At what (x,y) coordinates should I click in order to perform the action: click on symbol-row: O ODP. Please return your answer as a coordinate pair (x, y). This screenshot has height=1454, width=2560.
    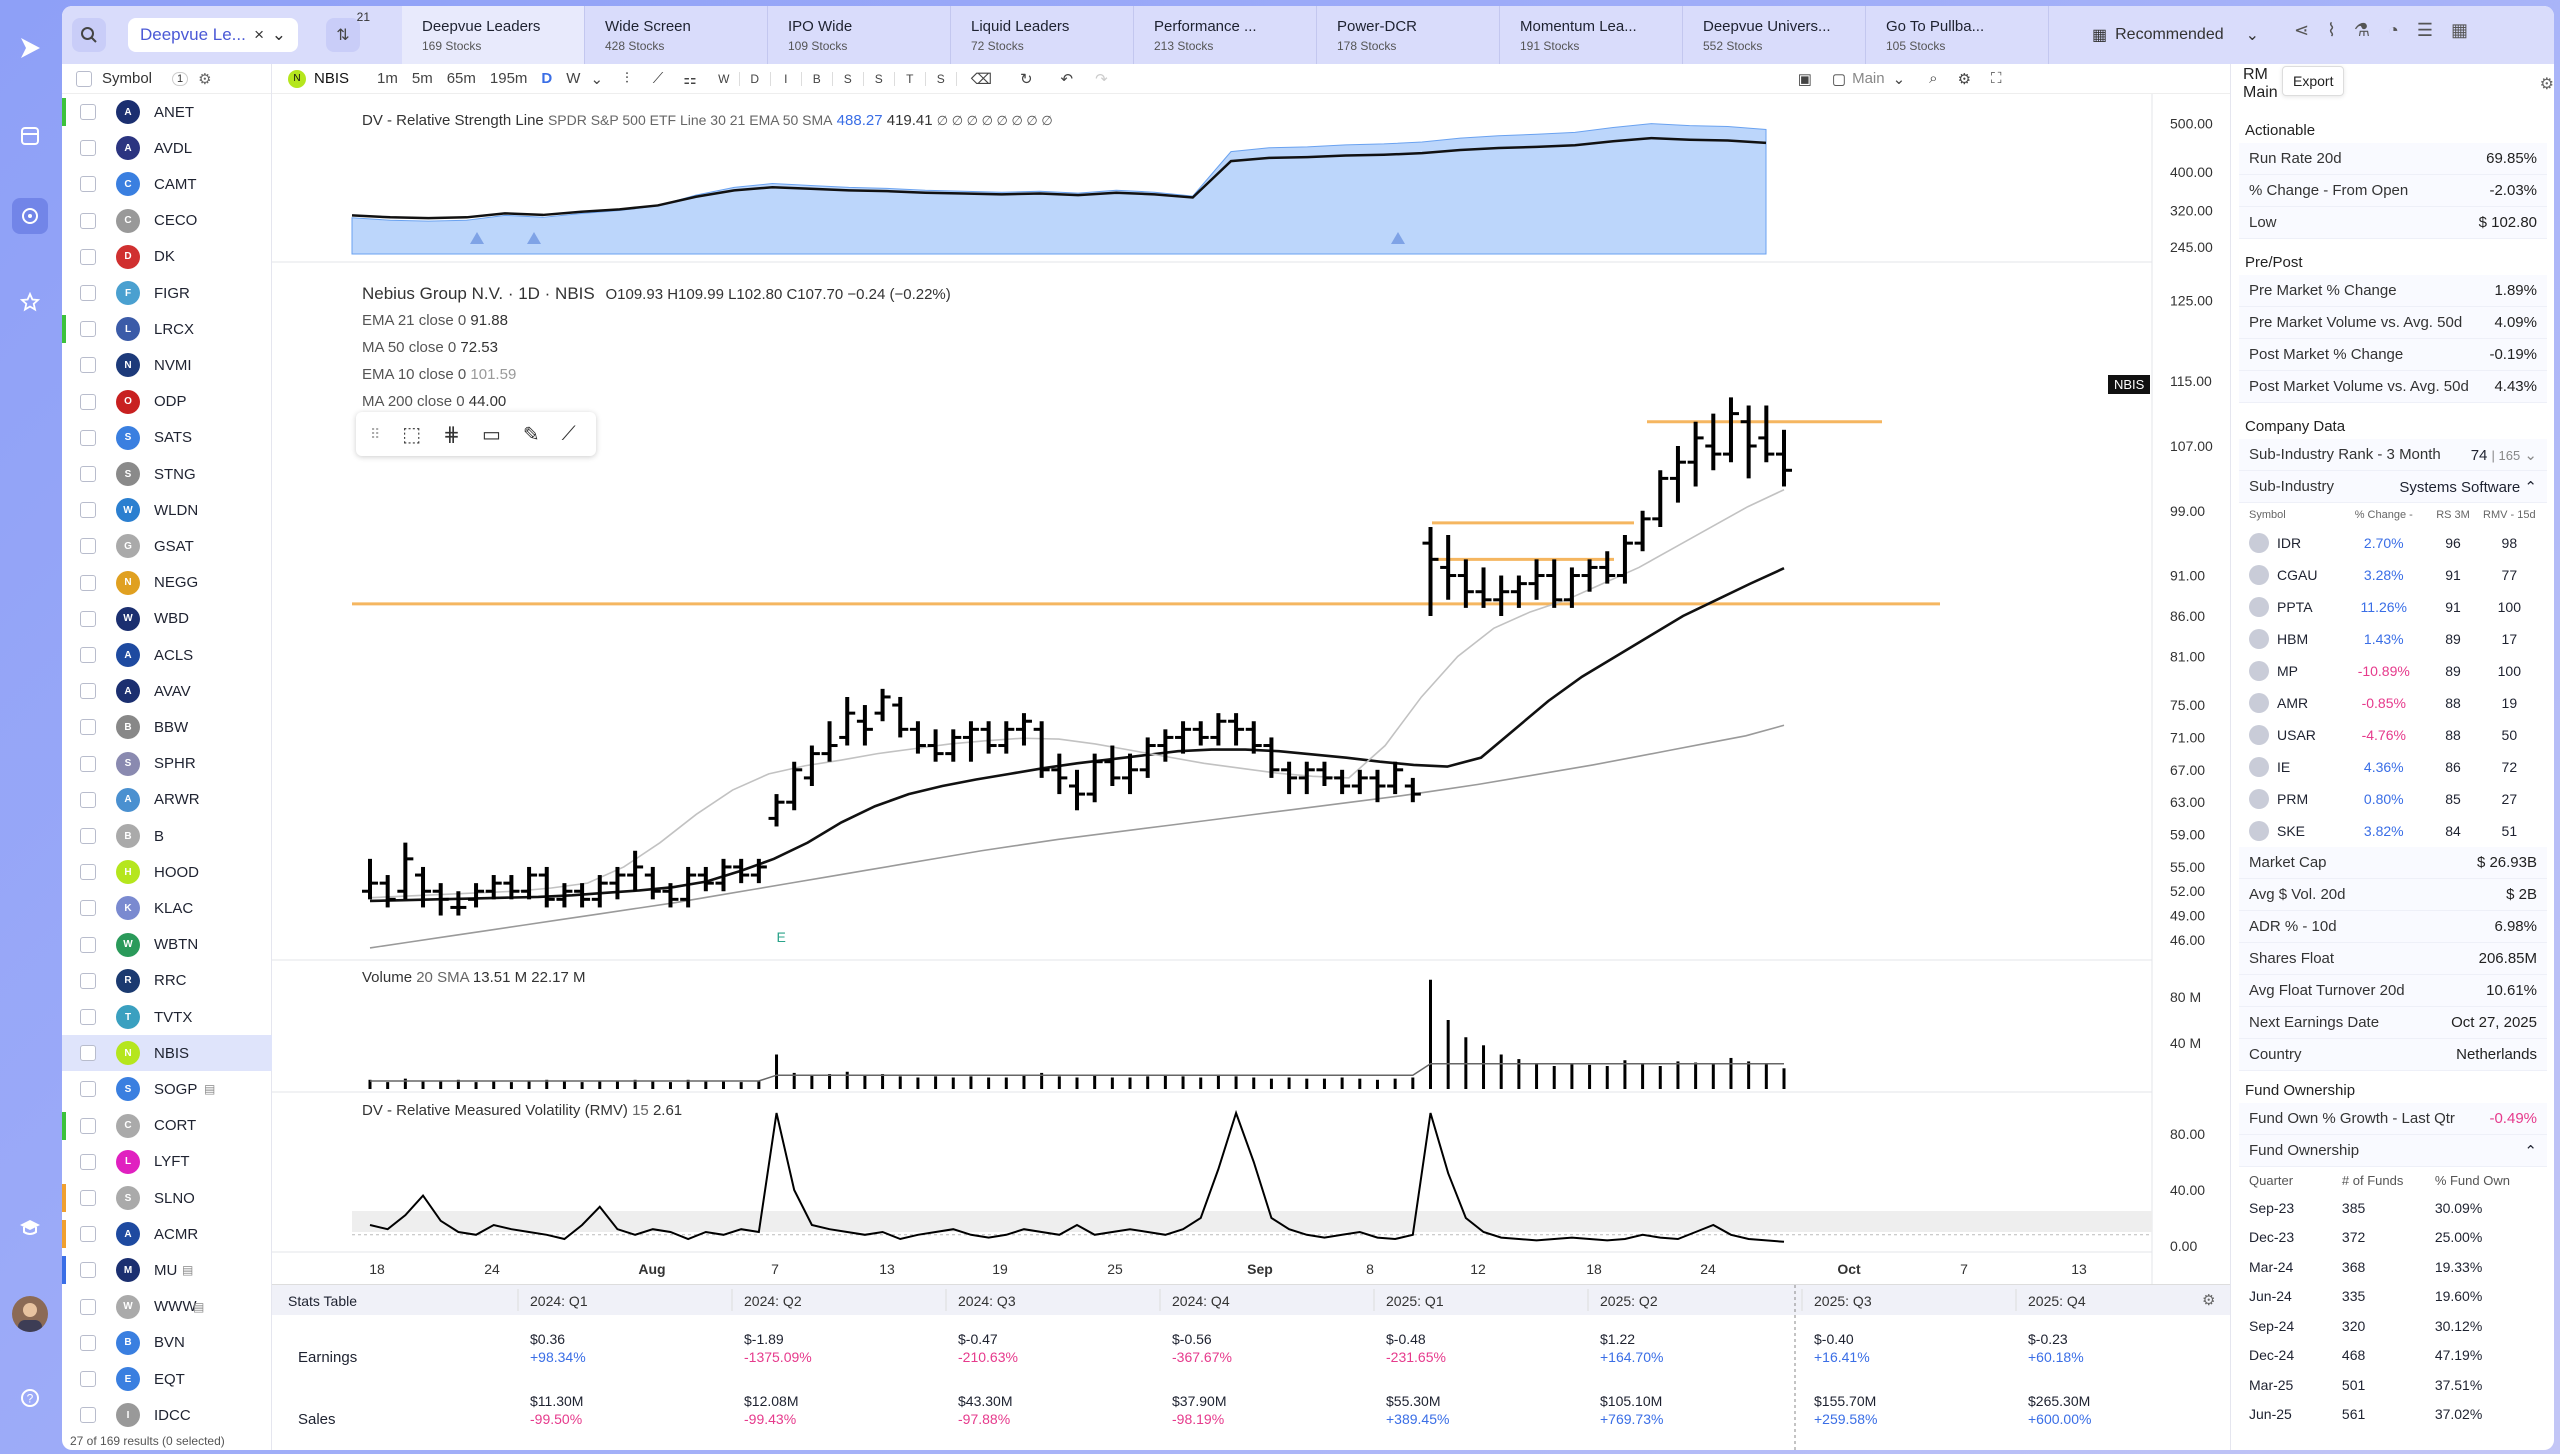
    Looking at the image, I should click on (167, 402).